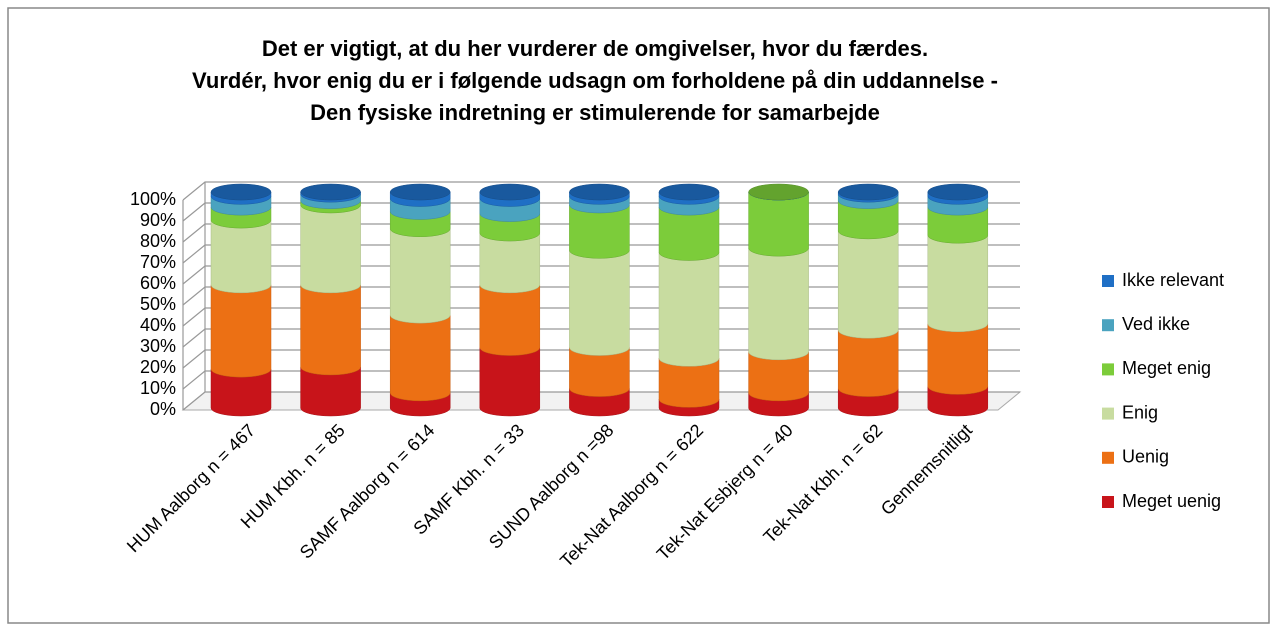  Describe the element at coordinates (158, 388) in the screenshot. I see `y-tick-label: 10%` at that location.